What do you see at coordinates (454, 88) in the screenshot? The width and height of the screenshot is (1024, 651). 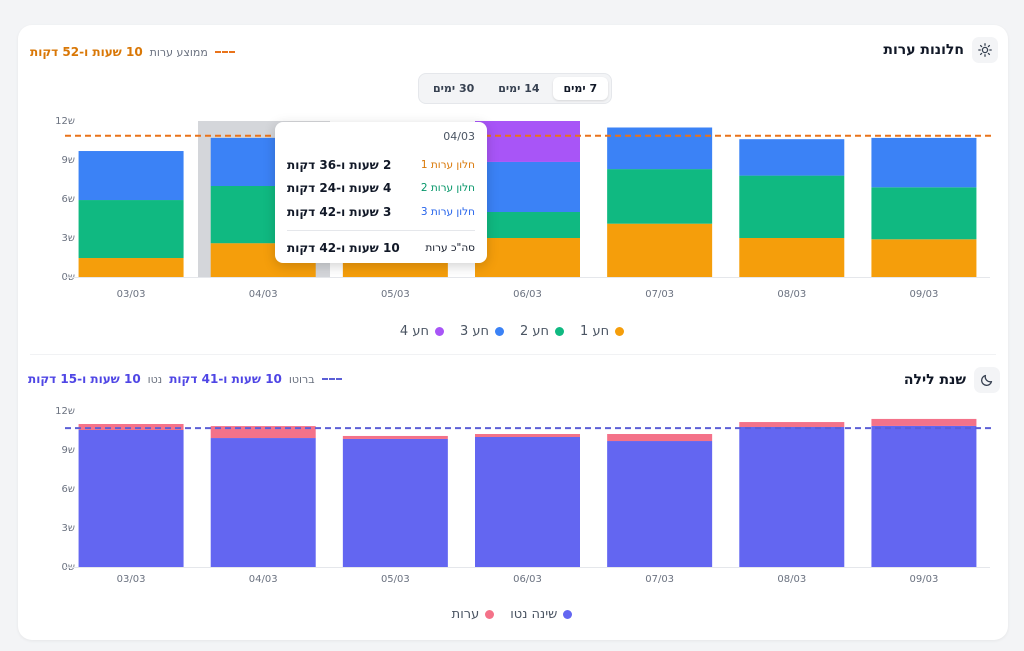 I see `tab: 30 ימים` at bounding box center [454, 88].